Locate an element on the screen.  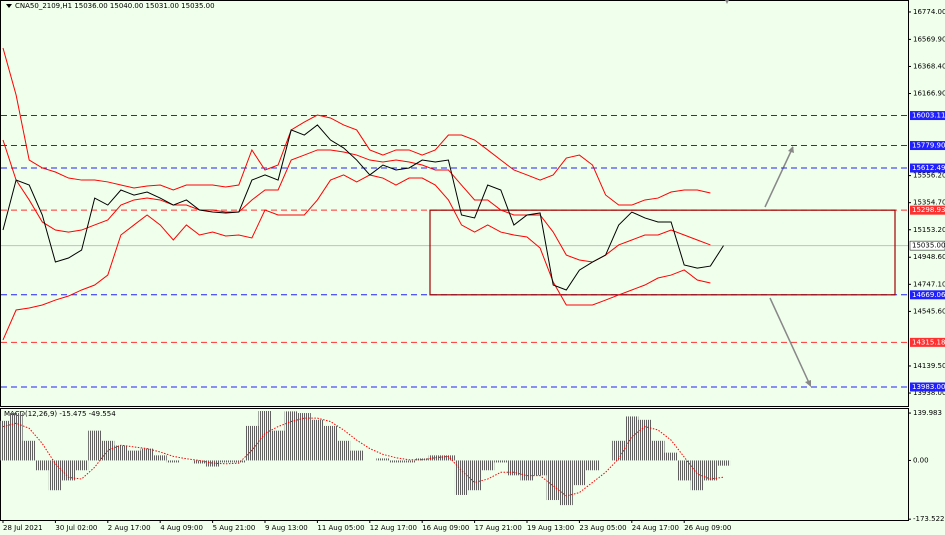
level-label: 16003.11 is located at coordinates (928, 116).